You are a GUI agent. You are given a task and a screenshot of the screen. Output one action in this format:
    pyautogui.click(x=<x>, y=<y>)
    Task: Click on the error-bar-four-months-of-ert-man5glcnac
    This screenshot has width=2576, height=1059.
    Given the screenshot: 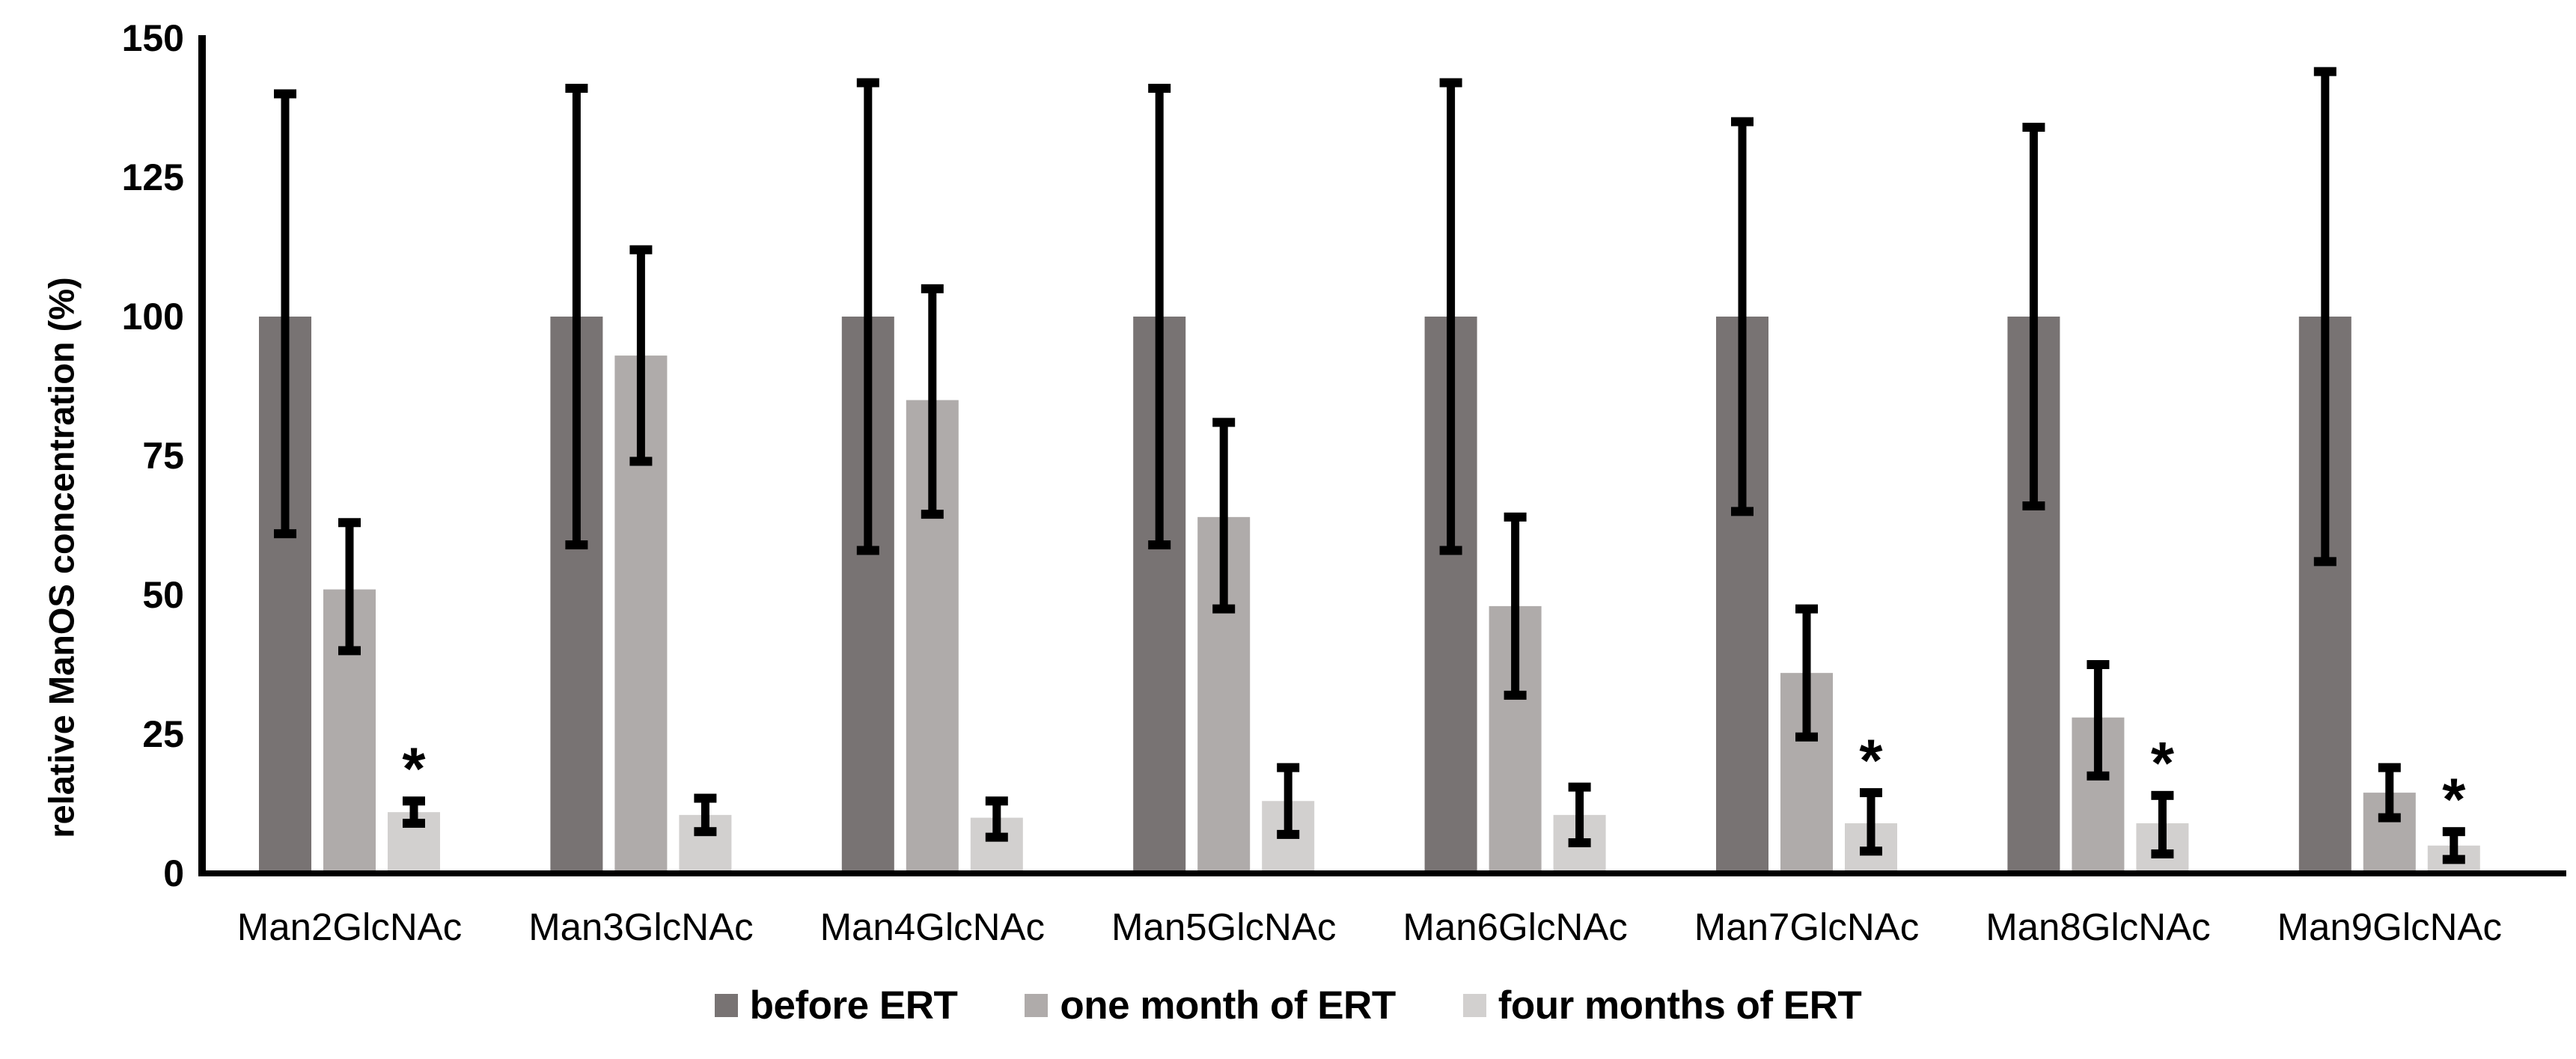 What is the action you would take?
    pyautogui.click(x=1288, y=800)
    